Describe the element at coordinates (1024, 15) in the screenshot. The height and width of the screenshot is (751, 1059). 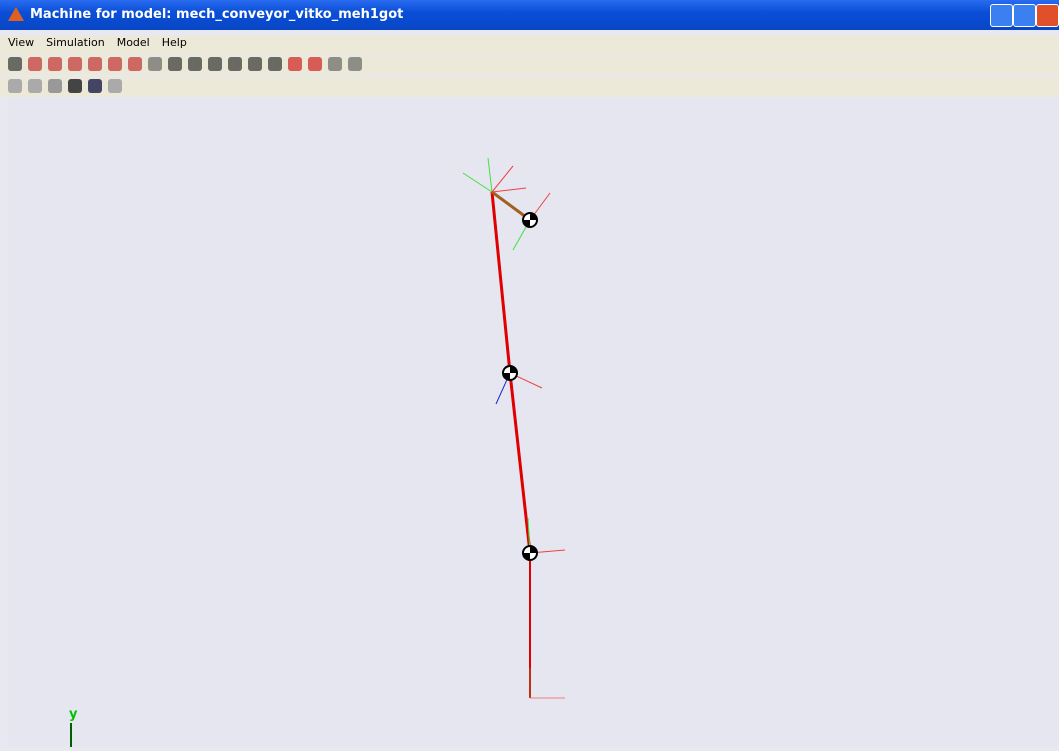
I see `maximize-button` at that location.